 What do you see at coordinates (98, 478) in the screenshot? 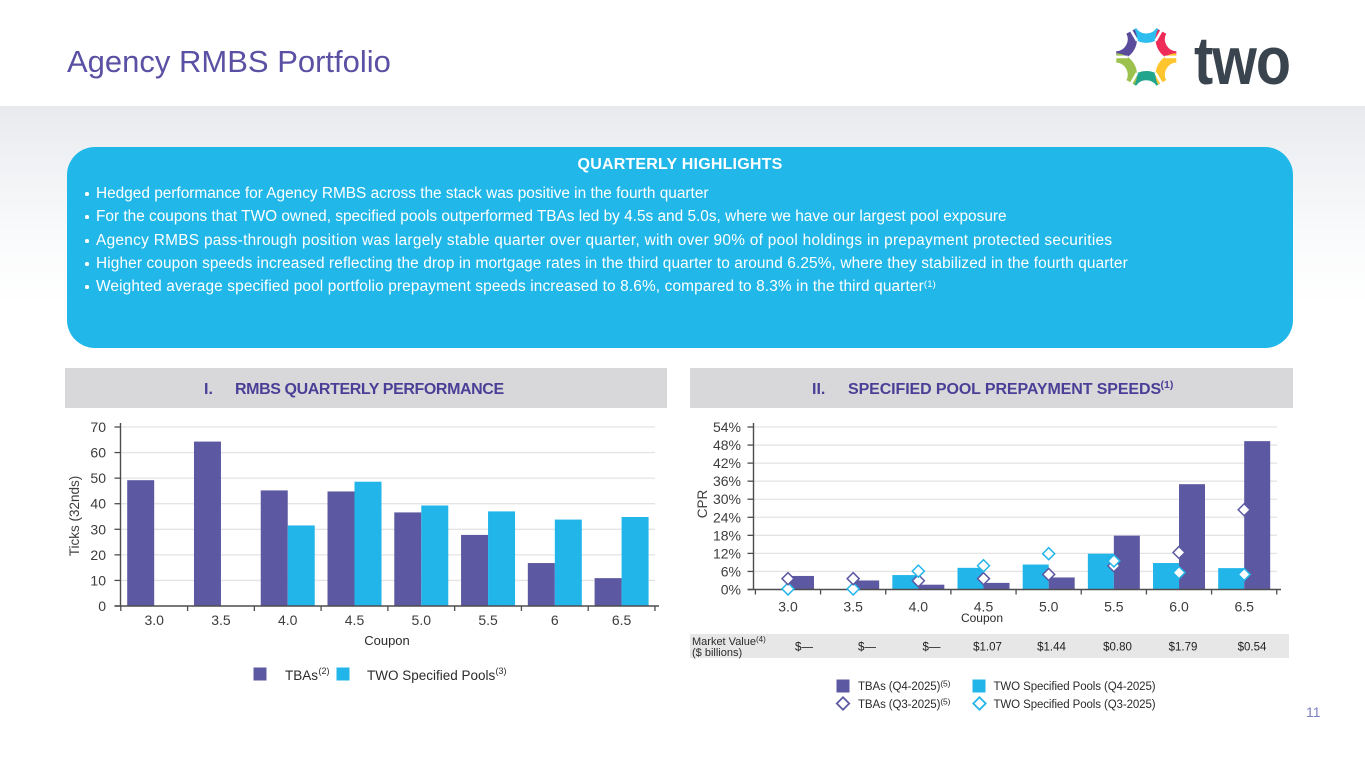
I see `svg-text: 50` at bounding box center [98, 478].